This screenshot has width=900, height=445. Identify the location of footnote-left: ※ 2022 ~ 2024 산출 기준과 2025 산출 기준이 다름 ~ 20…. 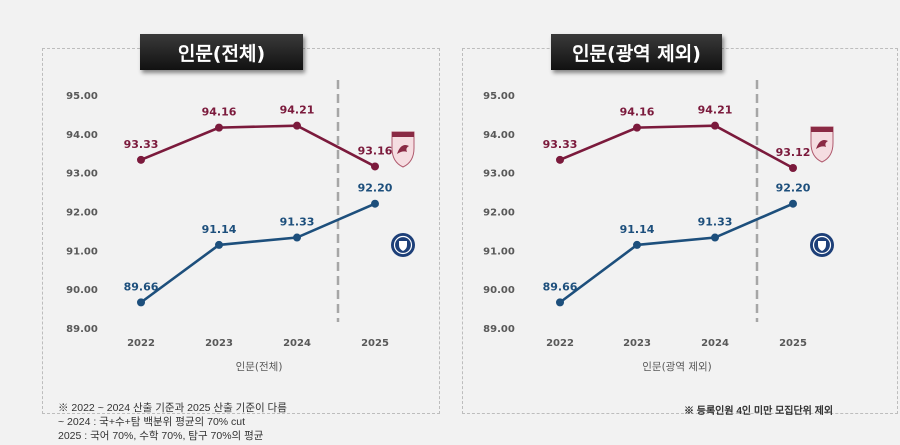
(172, 422).